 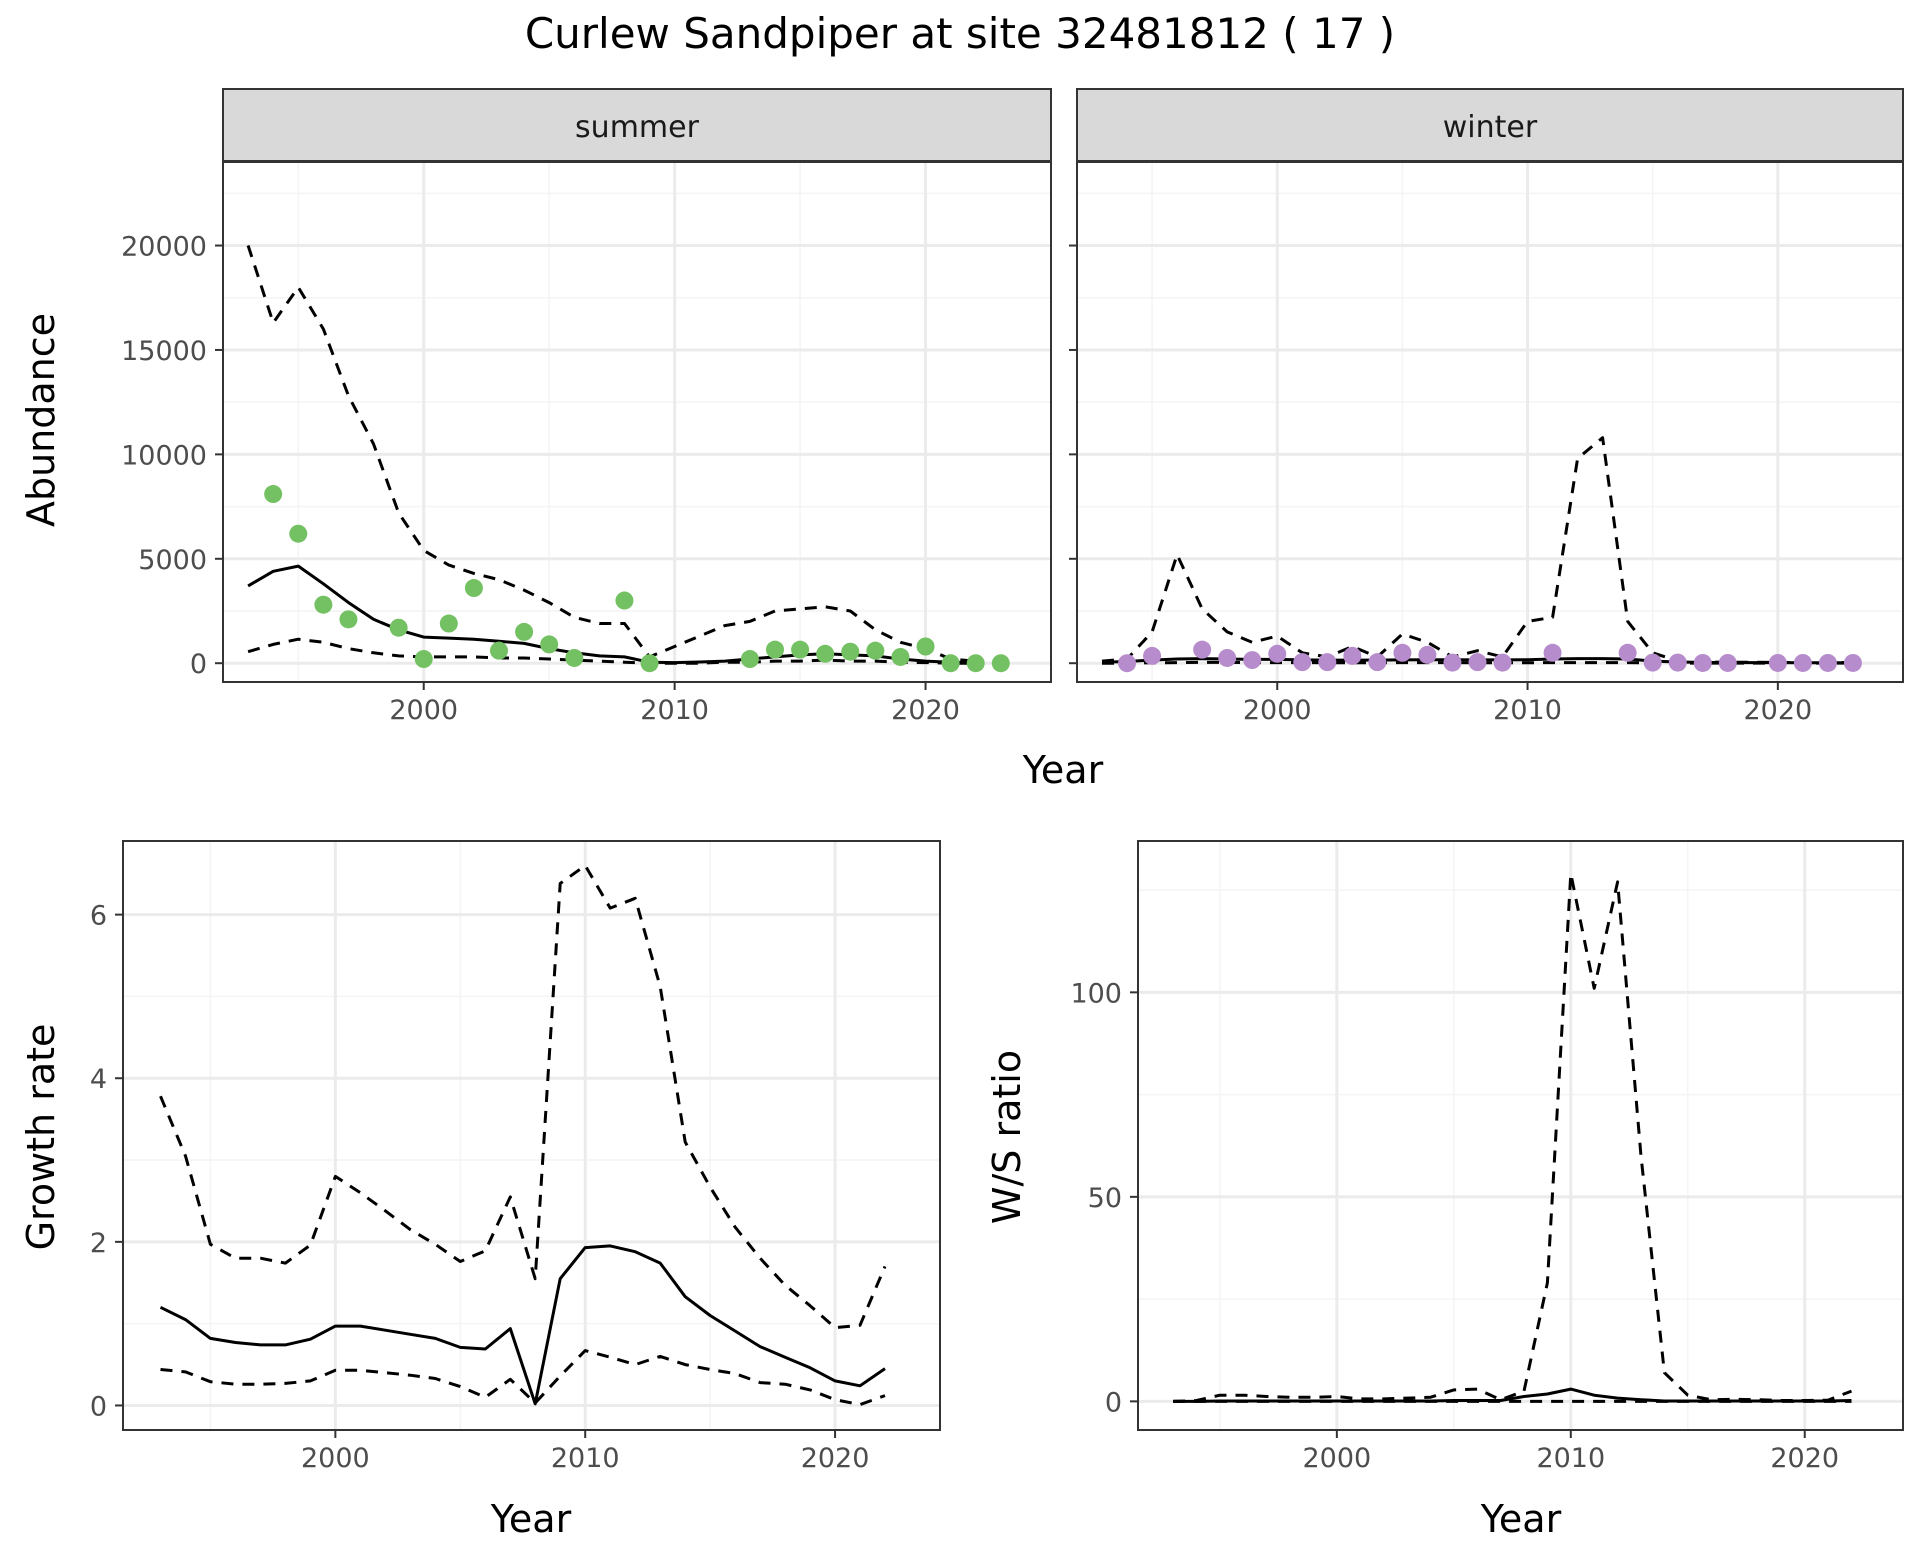 I want to click on summer-x-tick-label: 2000, so click(x=423, y=710).